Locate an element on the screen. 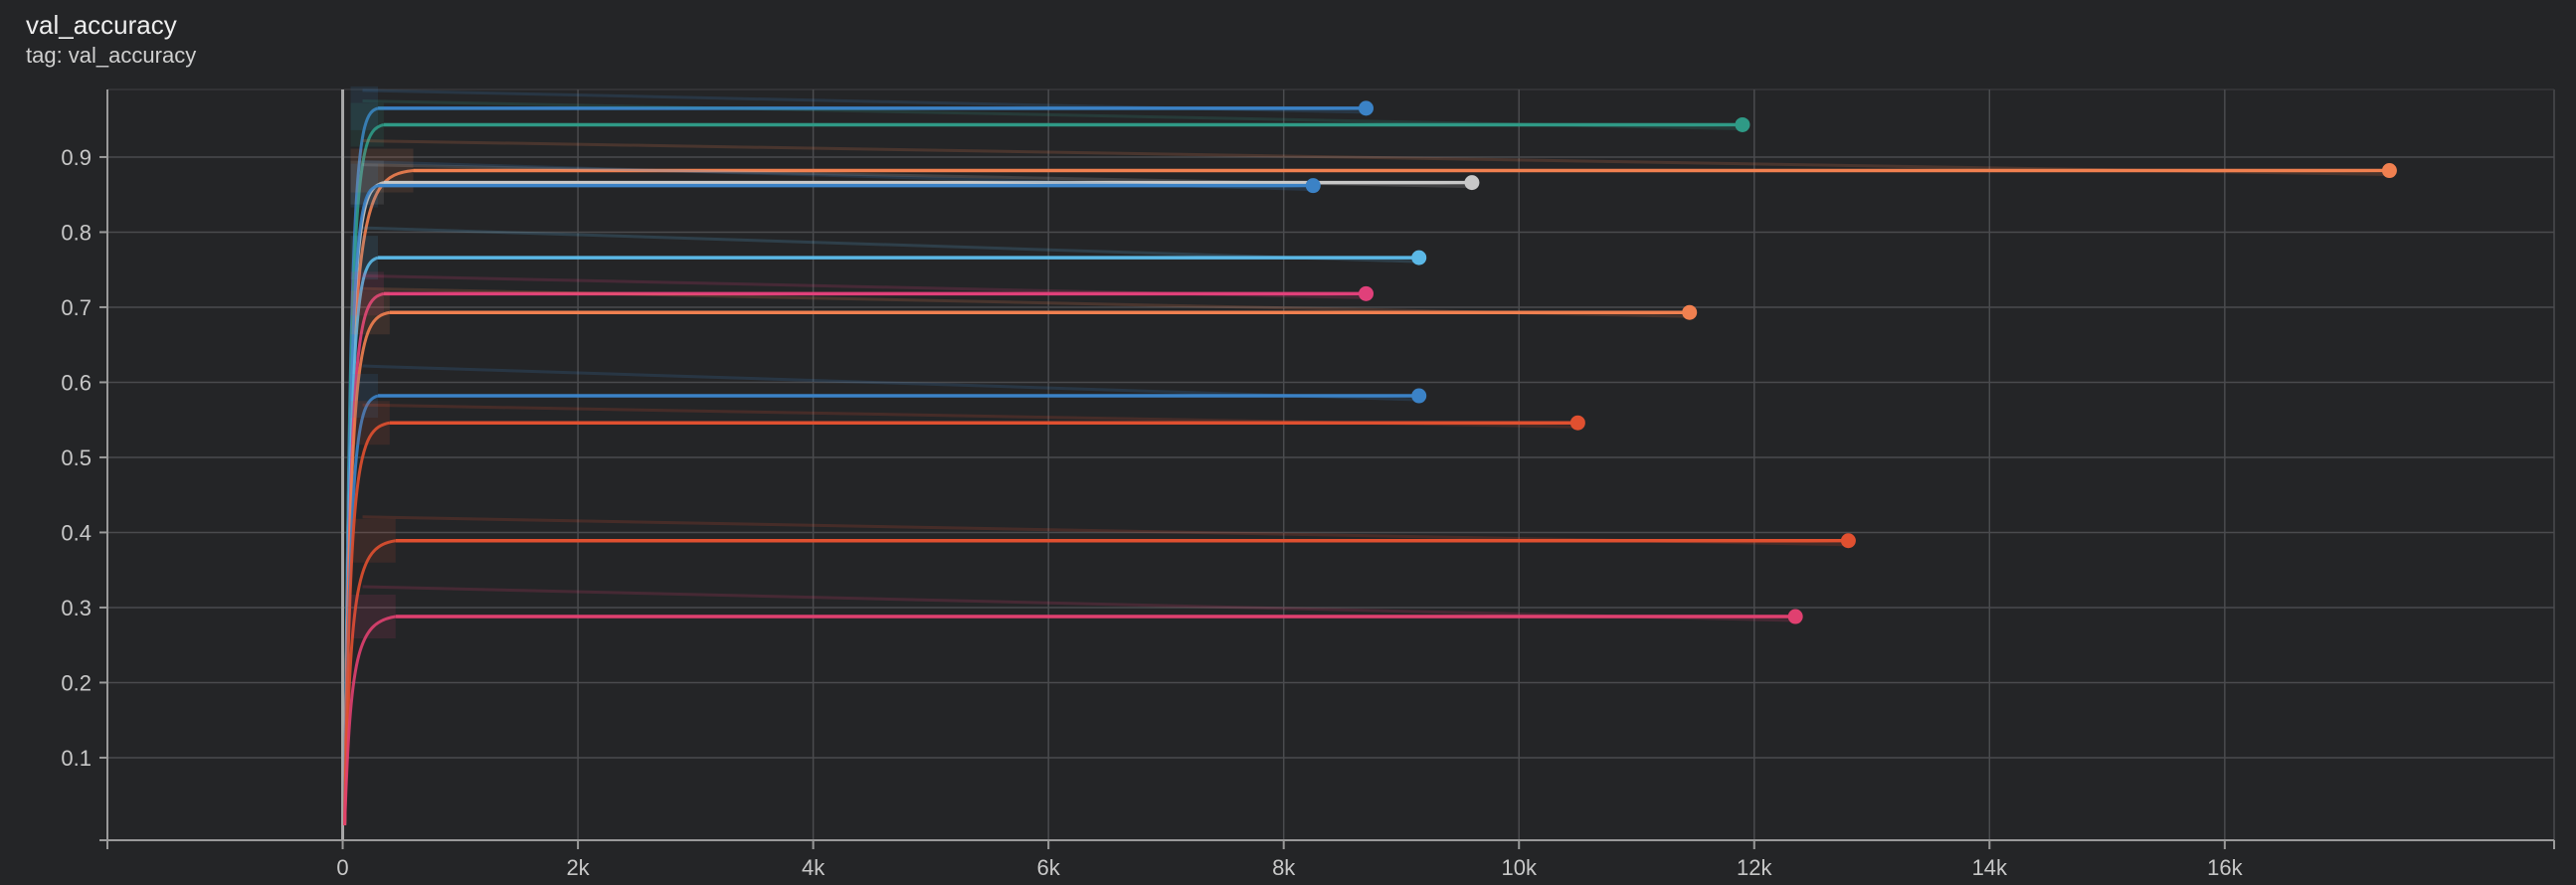  x-tick-label: 2k is located at coordinates (578, 867).